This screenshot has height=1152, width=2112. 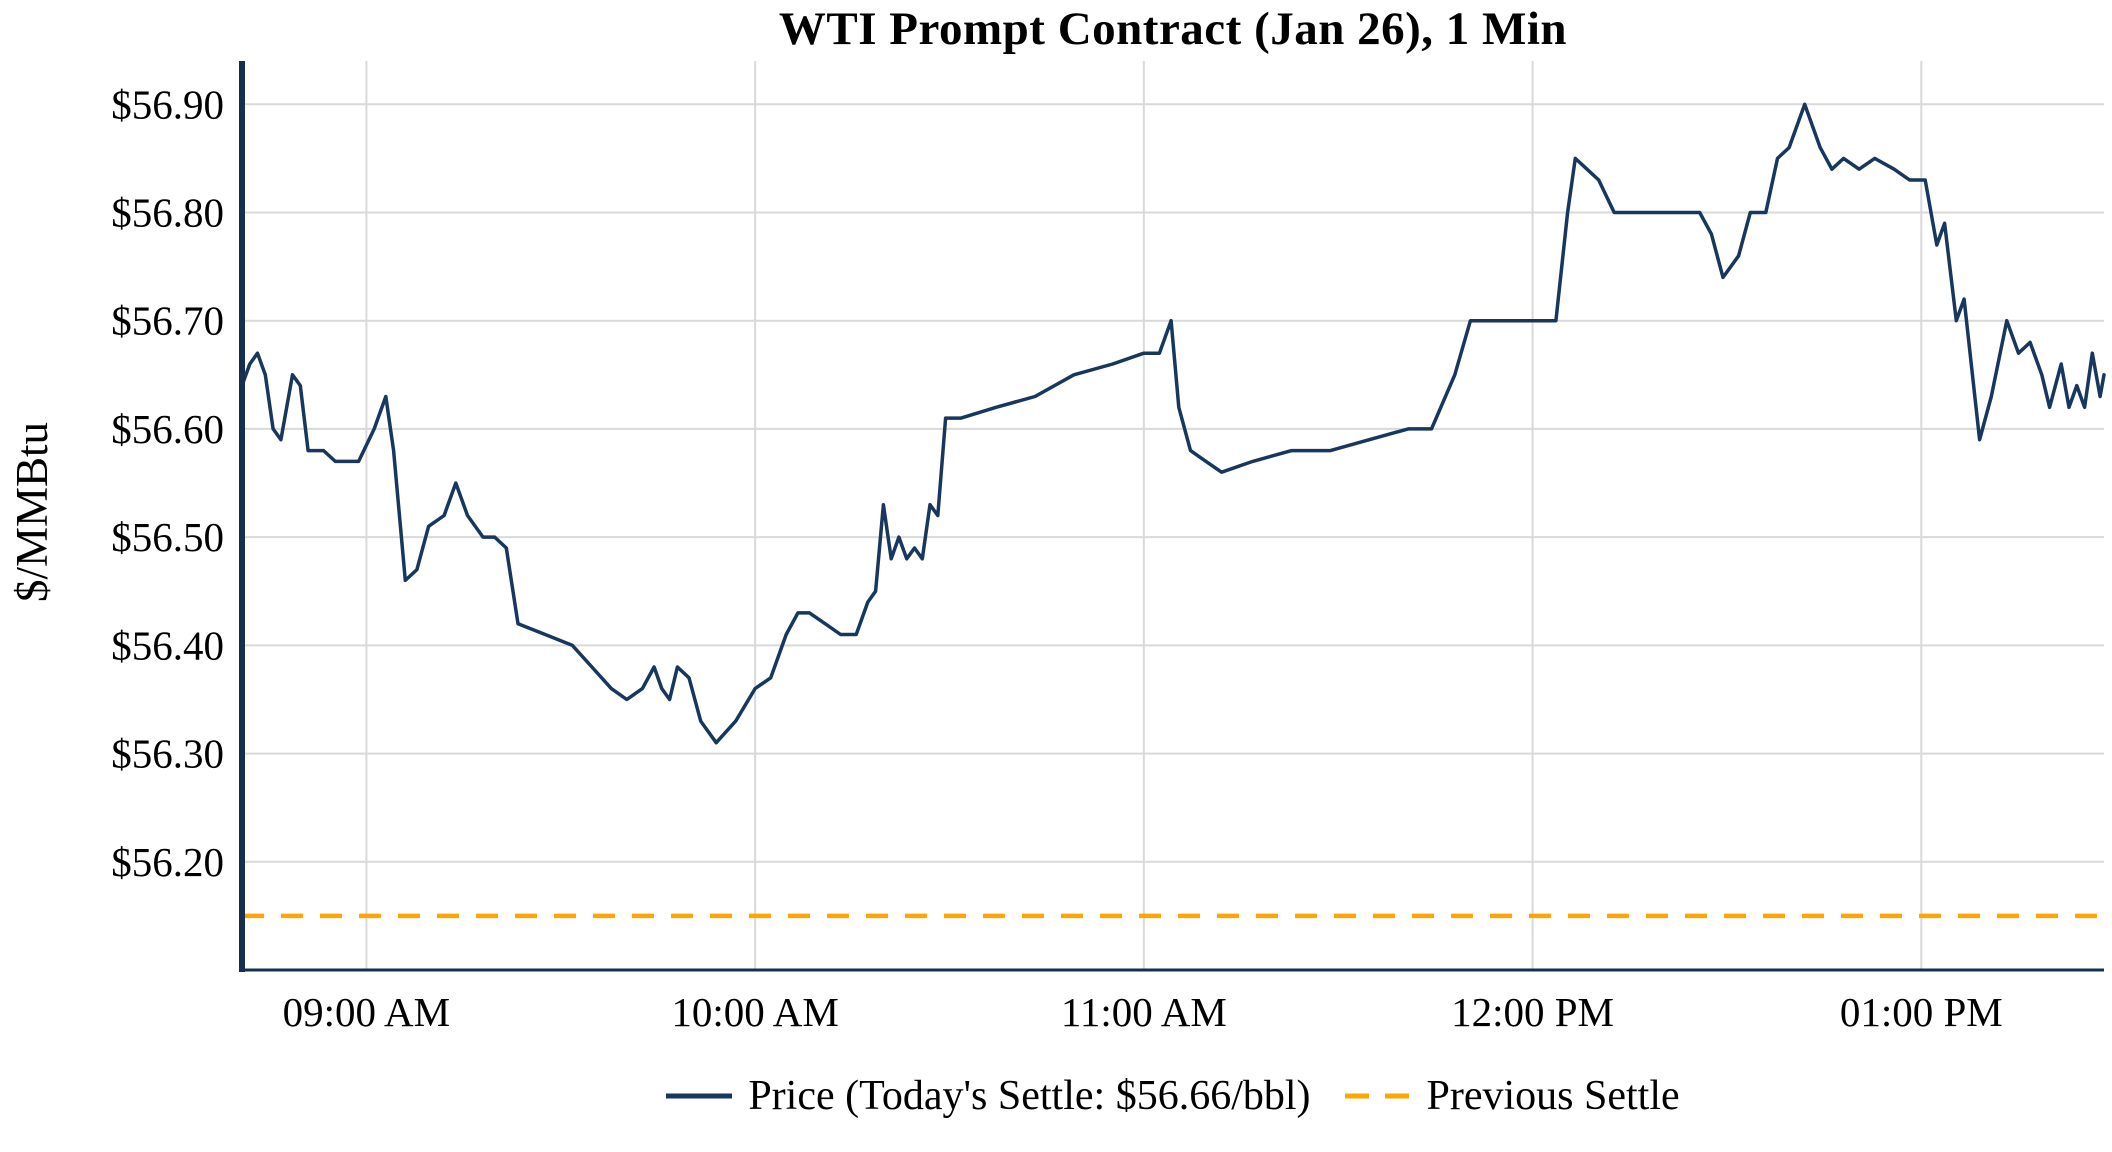 I want to click on x-tick-label: 11:00 AM, so click(x=1144, y=1012).